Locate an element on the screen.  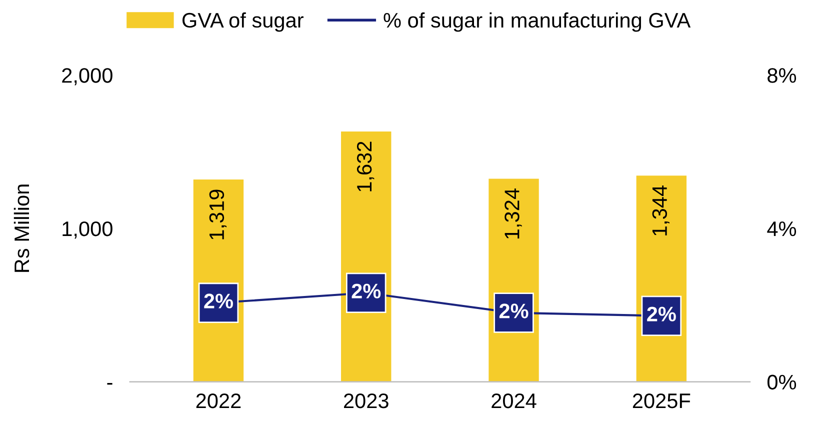
x-tick-label: 2024 is located at coordinates (514, 400).